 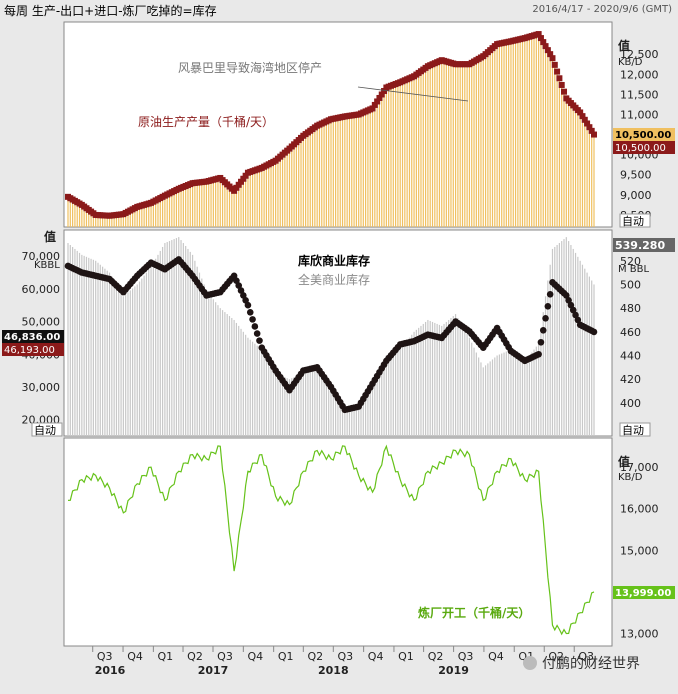 I want to click on us-inventory-label: 全美商业库存, so click(x=334, y=279).